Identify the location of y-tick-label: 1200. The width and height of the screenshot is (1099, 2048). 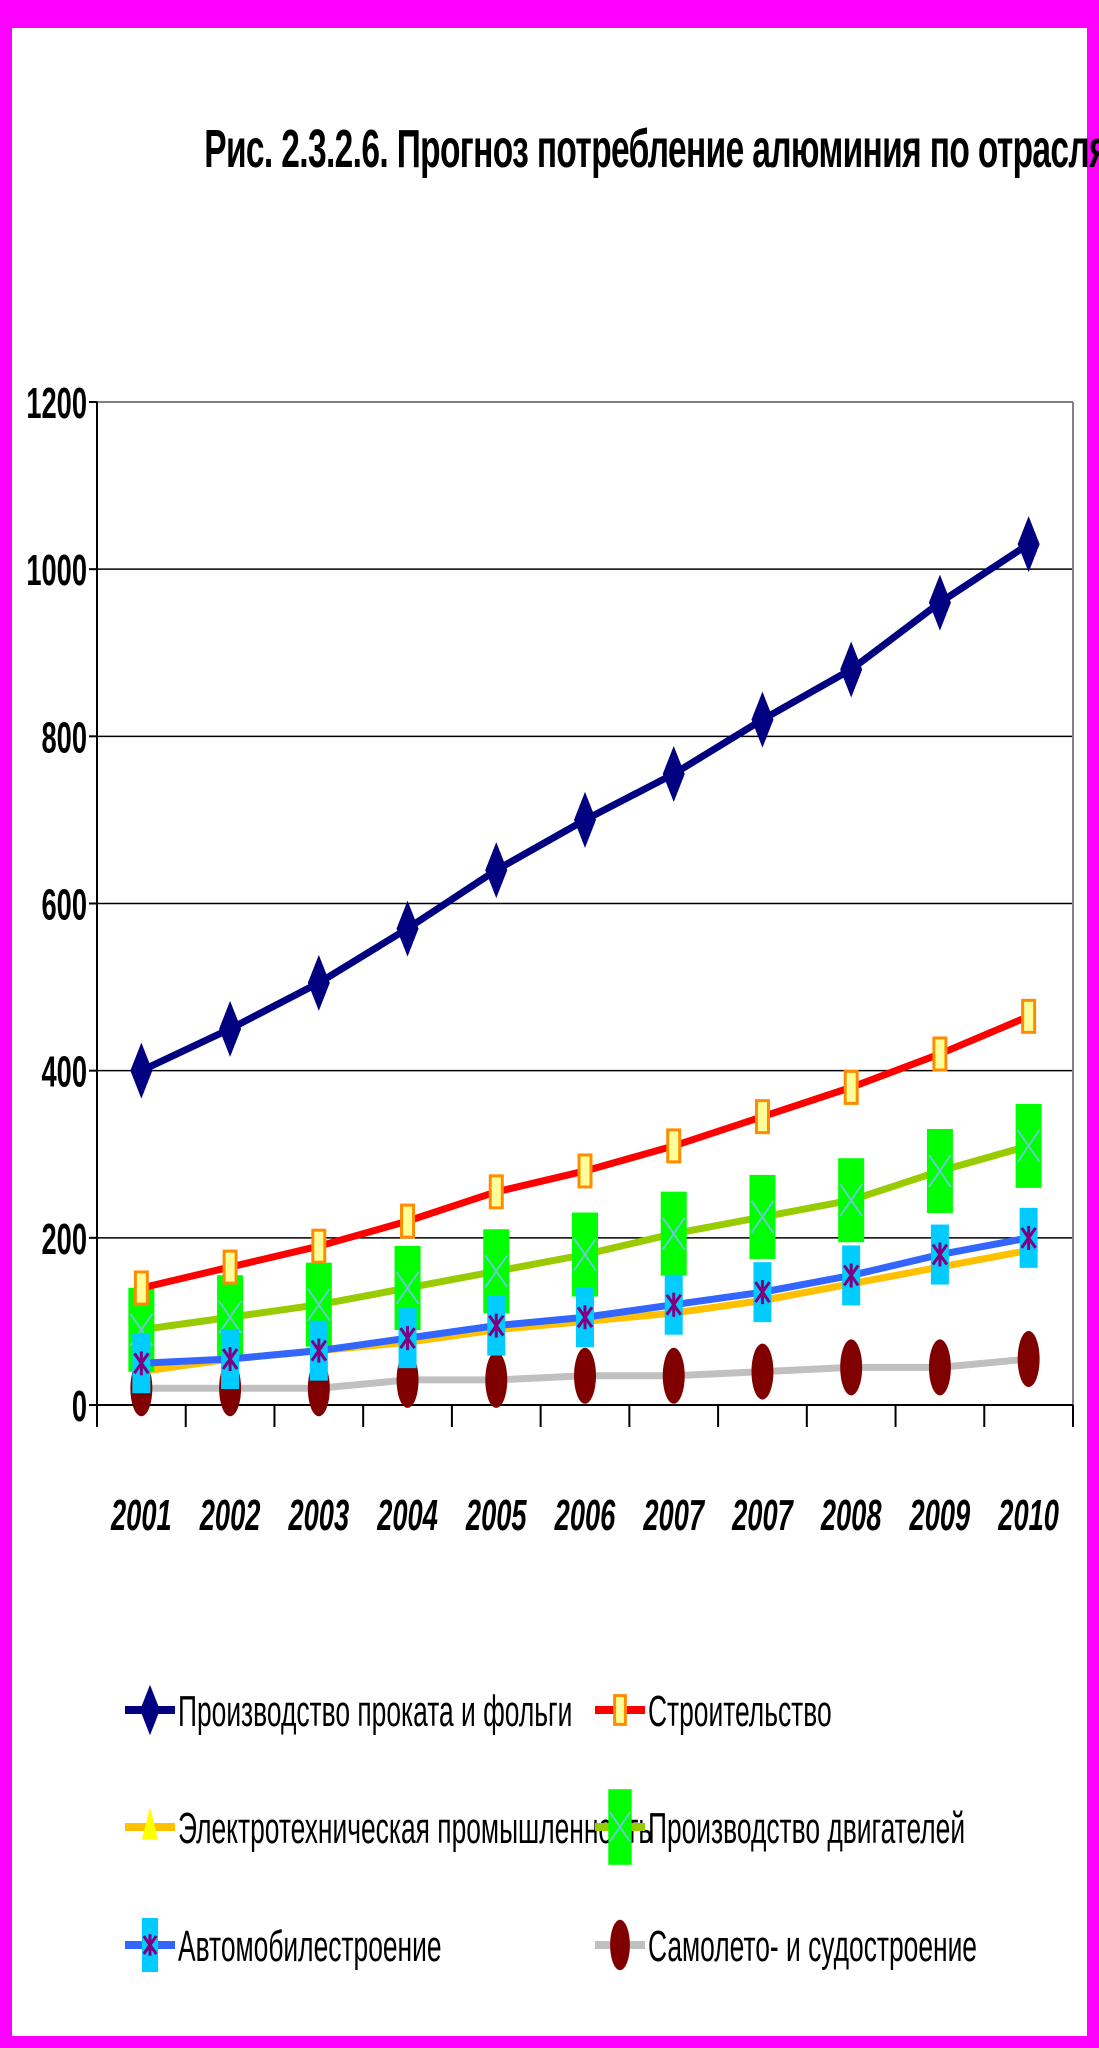
(56, 402).